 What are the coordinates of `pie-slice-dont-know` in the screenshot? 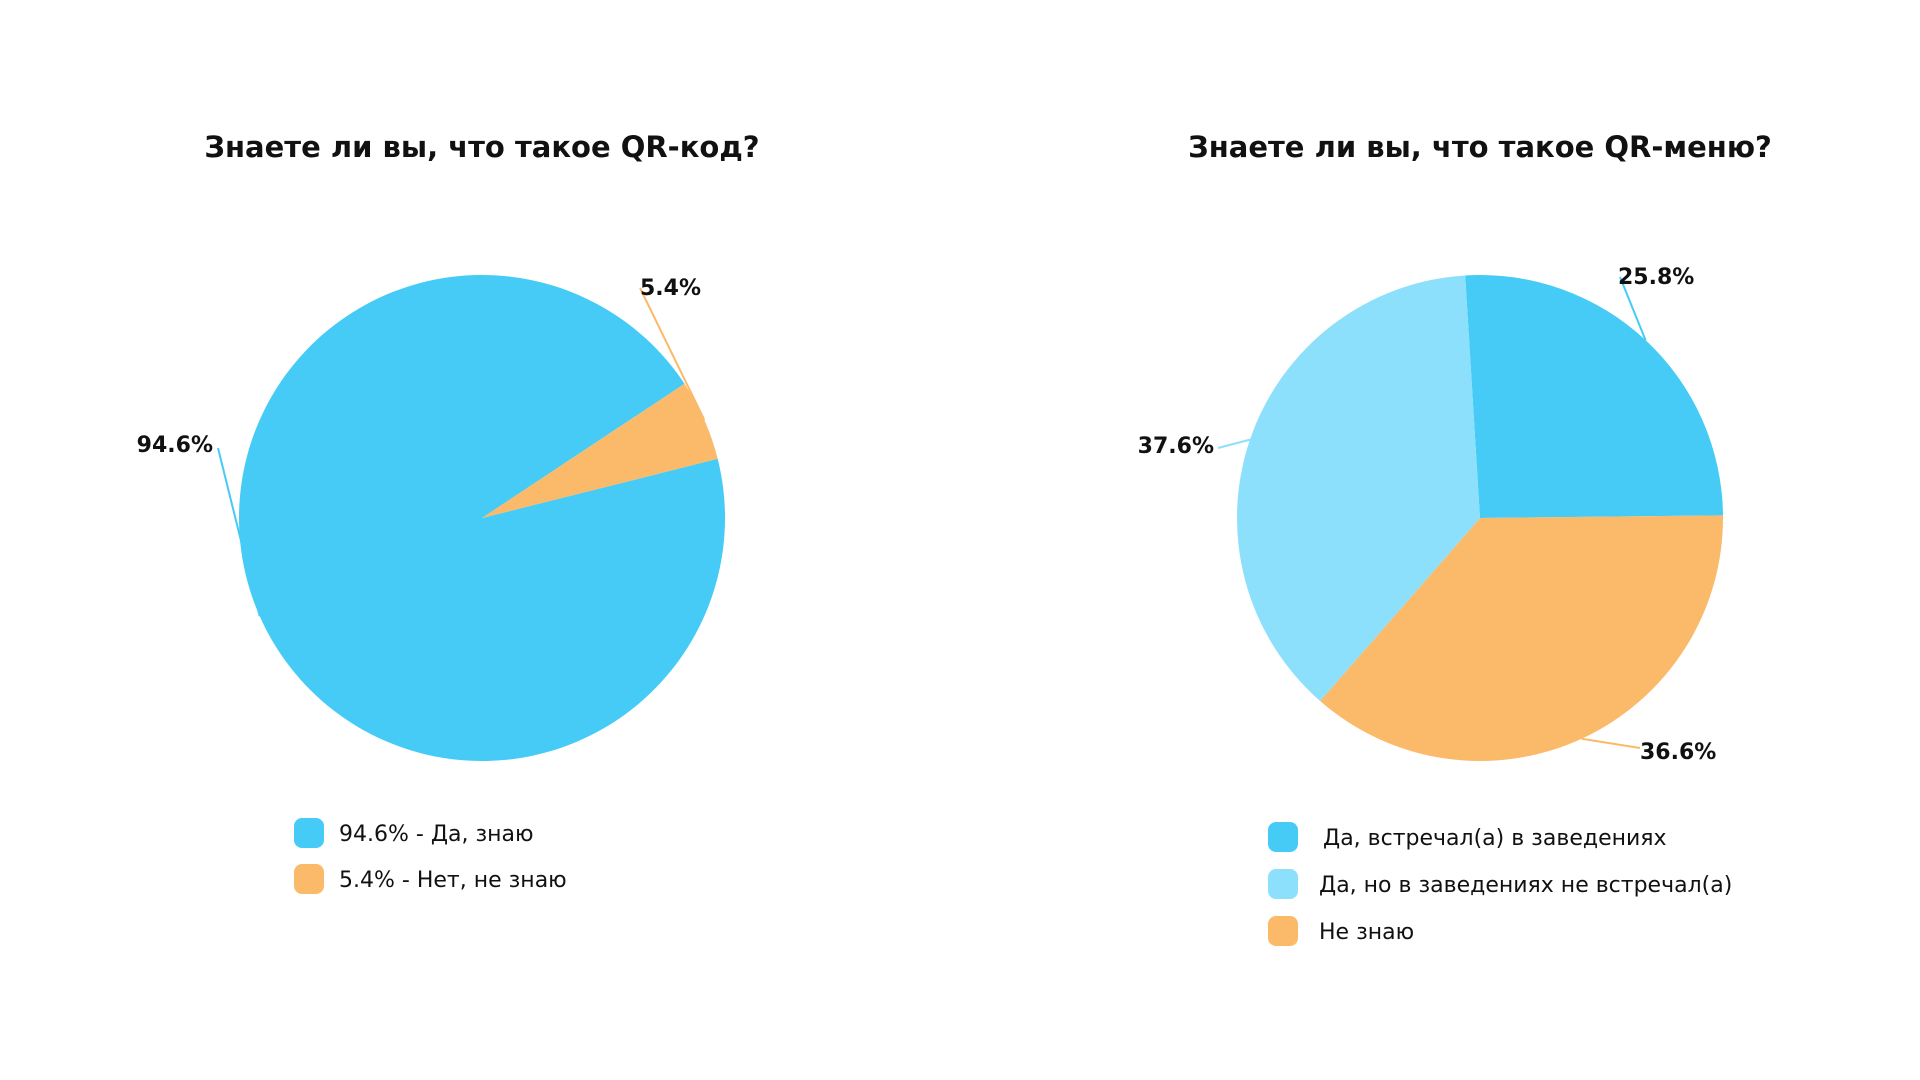 It's located at (1522, 638).